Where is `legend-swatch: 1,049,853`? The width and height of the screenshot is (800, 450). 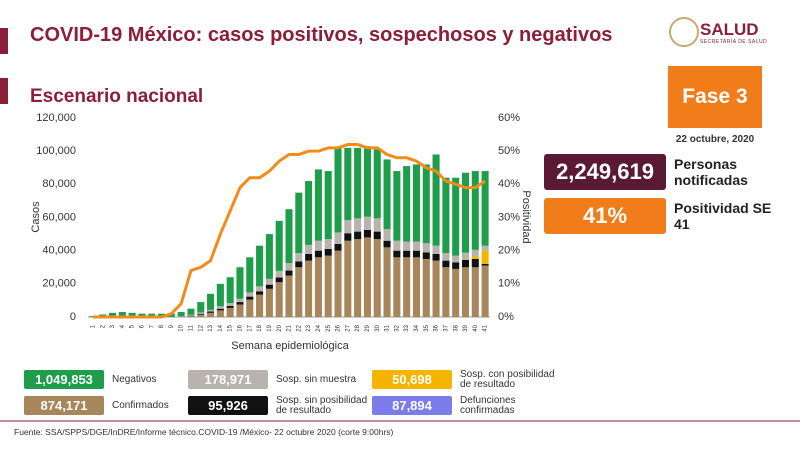 legend-swatch: 1,049,853 is located at coordinates (64, 379).